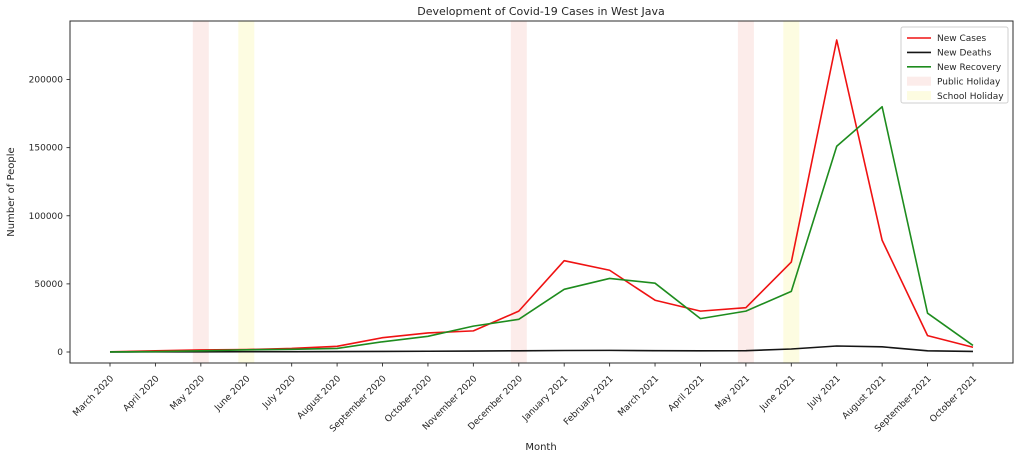  What do you see at coordinates (733, 393) in the screenshot?
I see `x-tick-label: May 2021` at bounding box center [733, 393].